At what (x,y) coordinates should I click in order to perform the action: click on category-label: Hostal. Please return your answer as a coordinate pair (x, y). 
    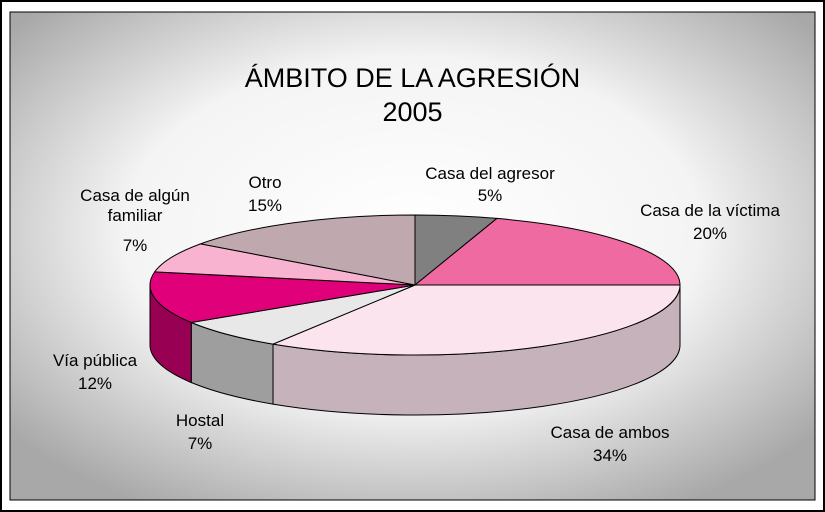
    Looking at the image, I should click on (200, 420).